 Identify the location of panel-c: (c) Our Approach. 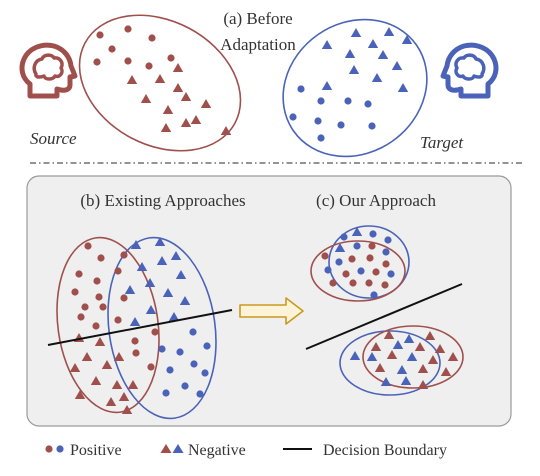
(384, 293).